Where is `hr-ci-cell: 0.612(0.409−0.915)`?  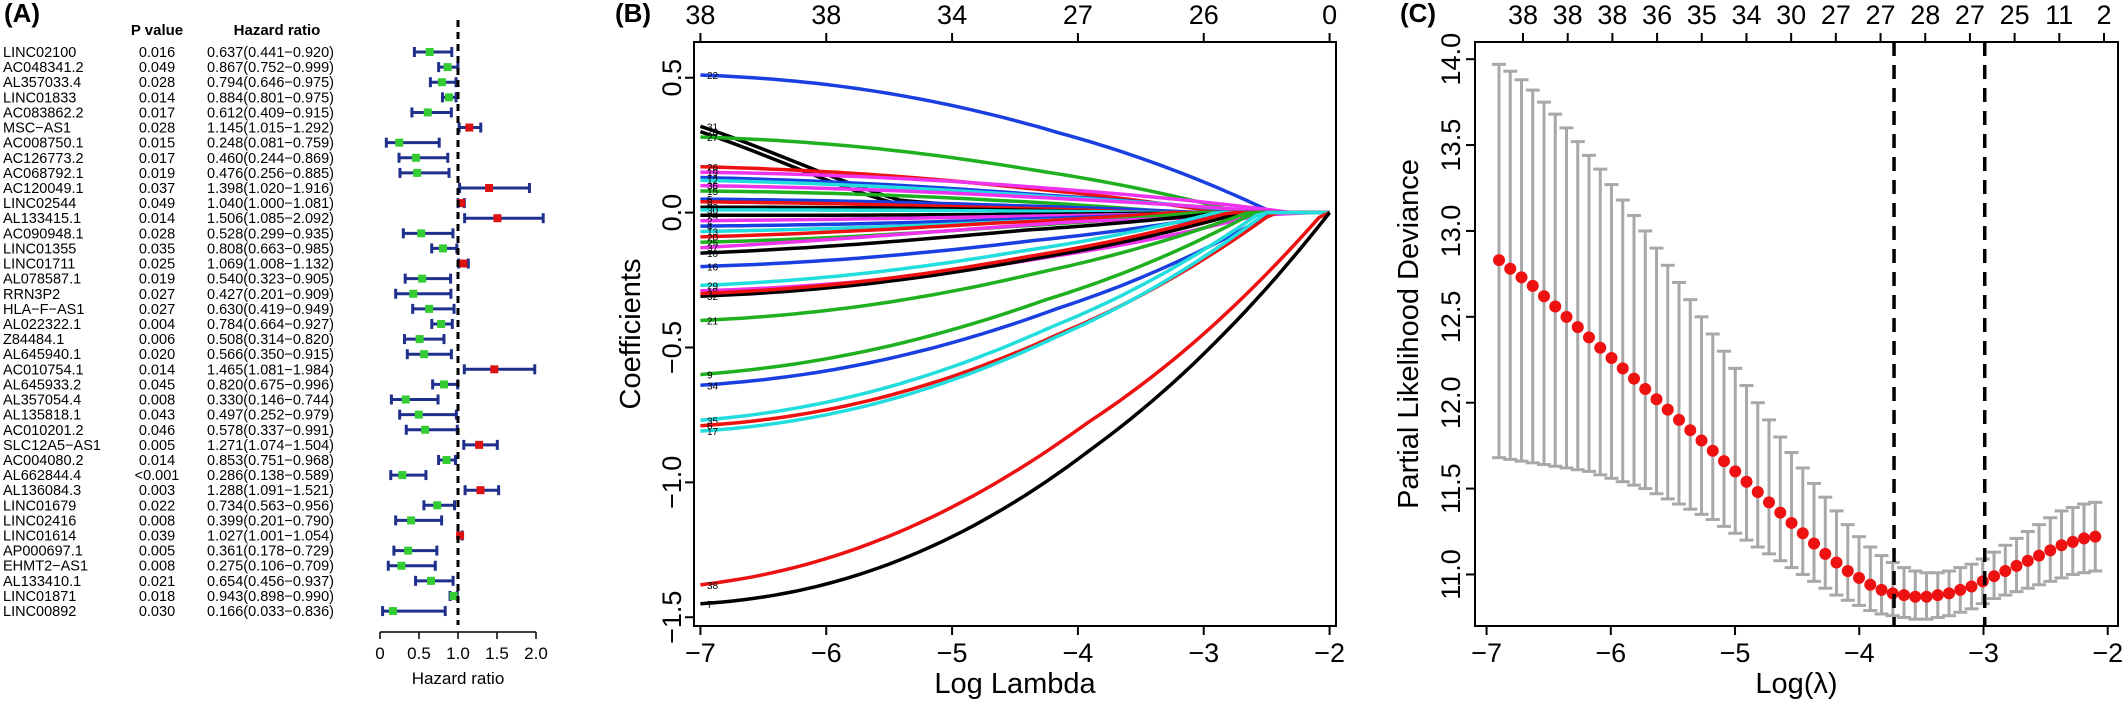
hr-ci-cell: 0.612(0.409−0.915) is located at coordinates (270, 113).